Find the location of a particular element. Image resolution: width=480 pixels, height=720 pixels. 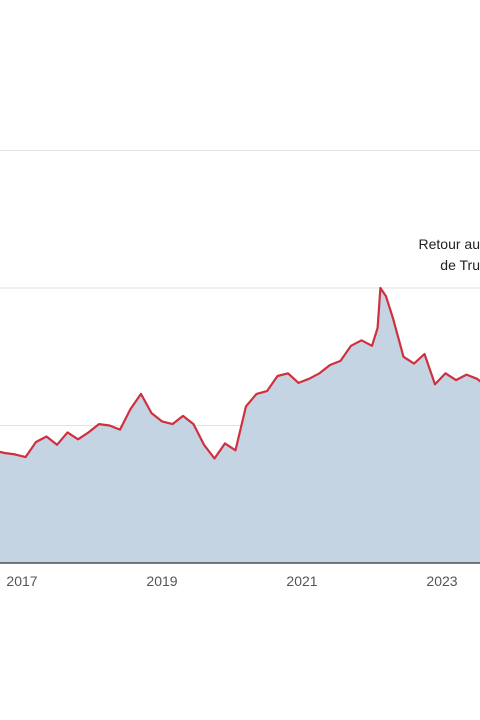

x-tick-label: 2021 is located at coordinates (301, 581).